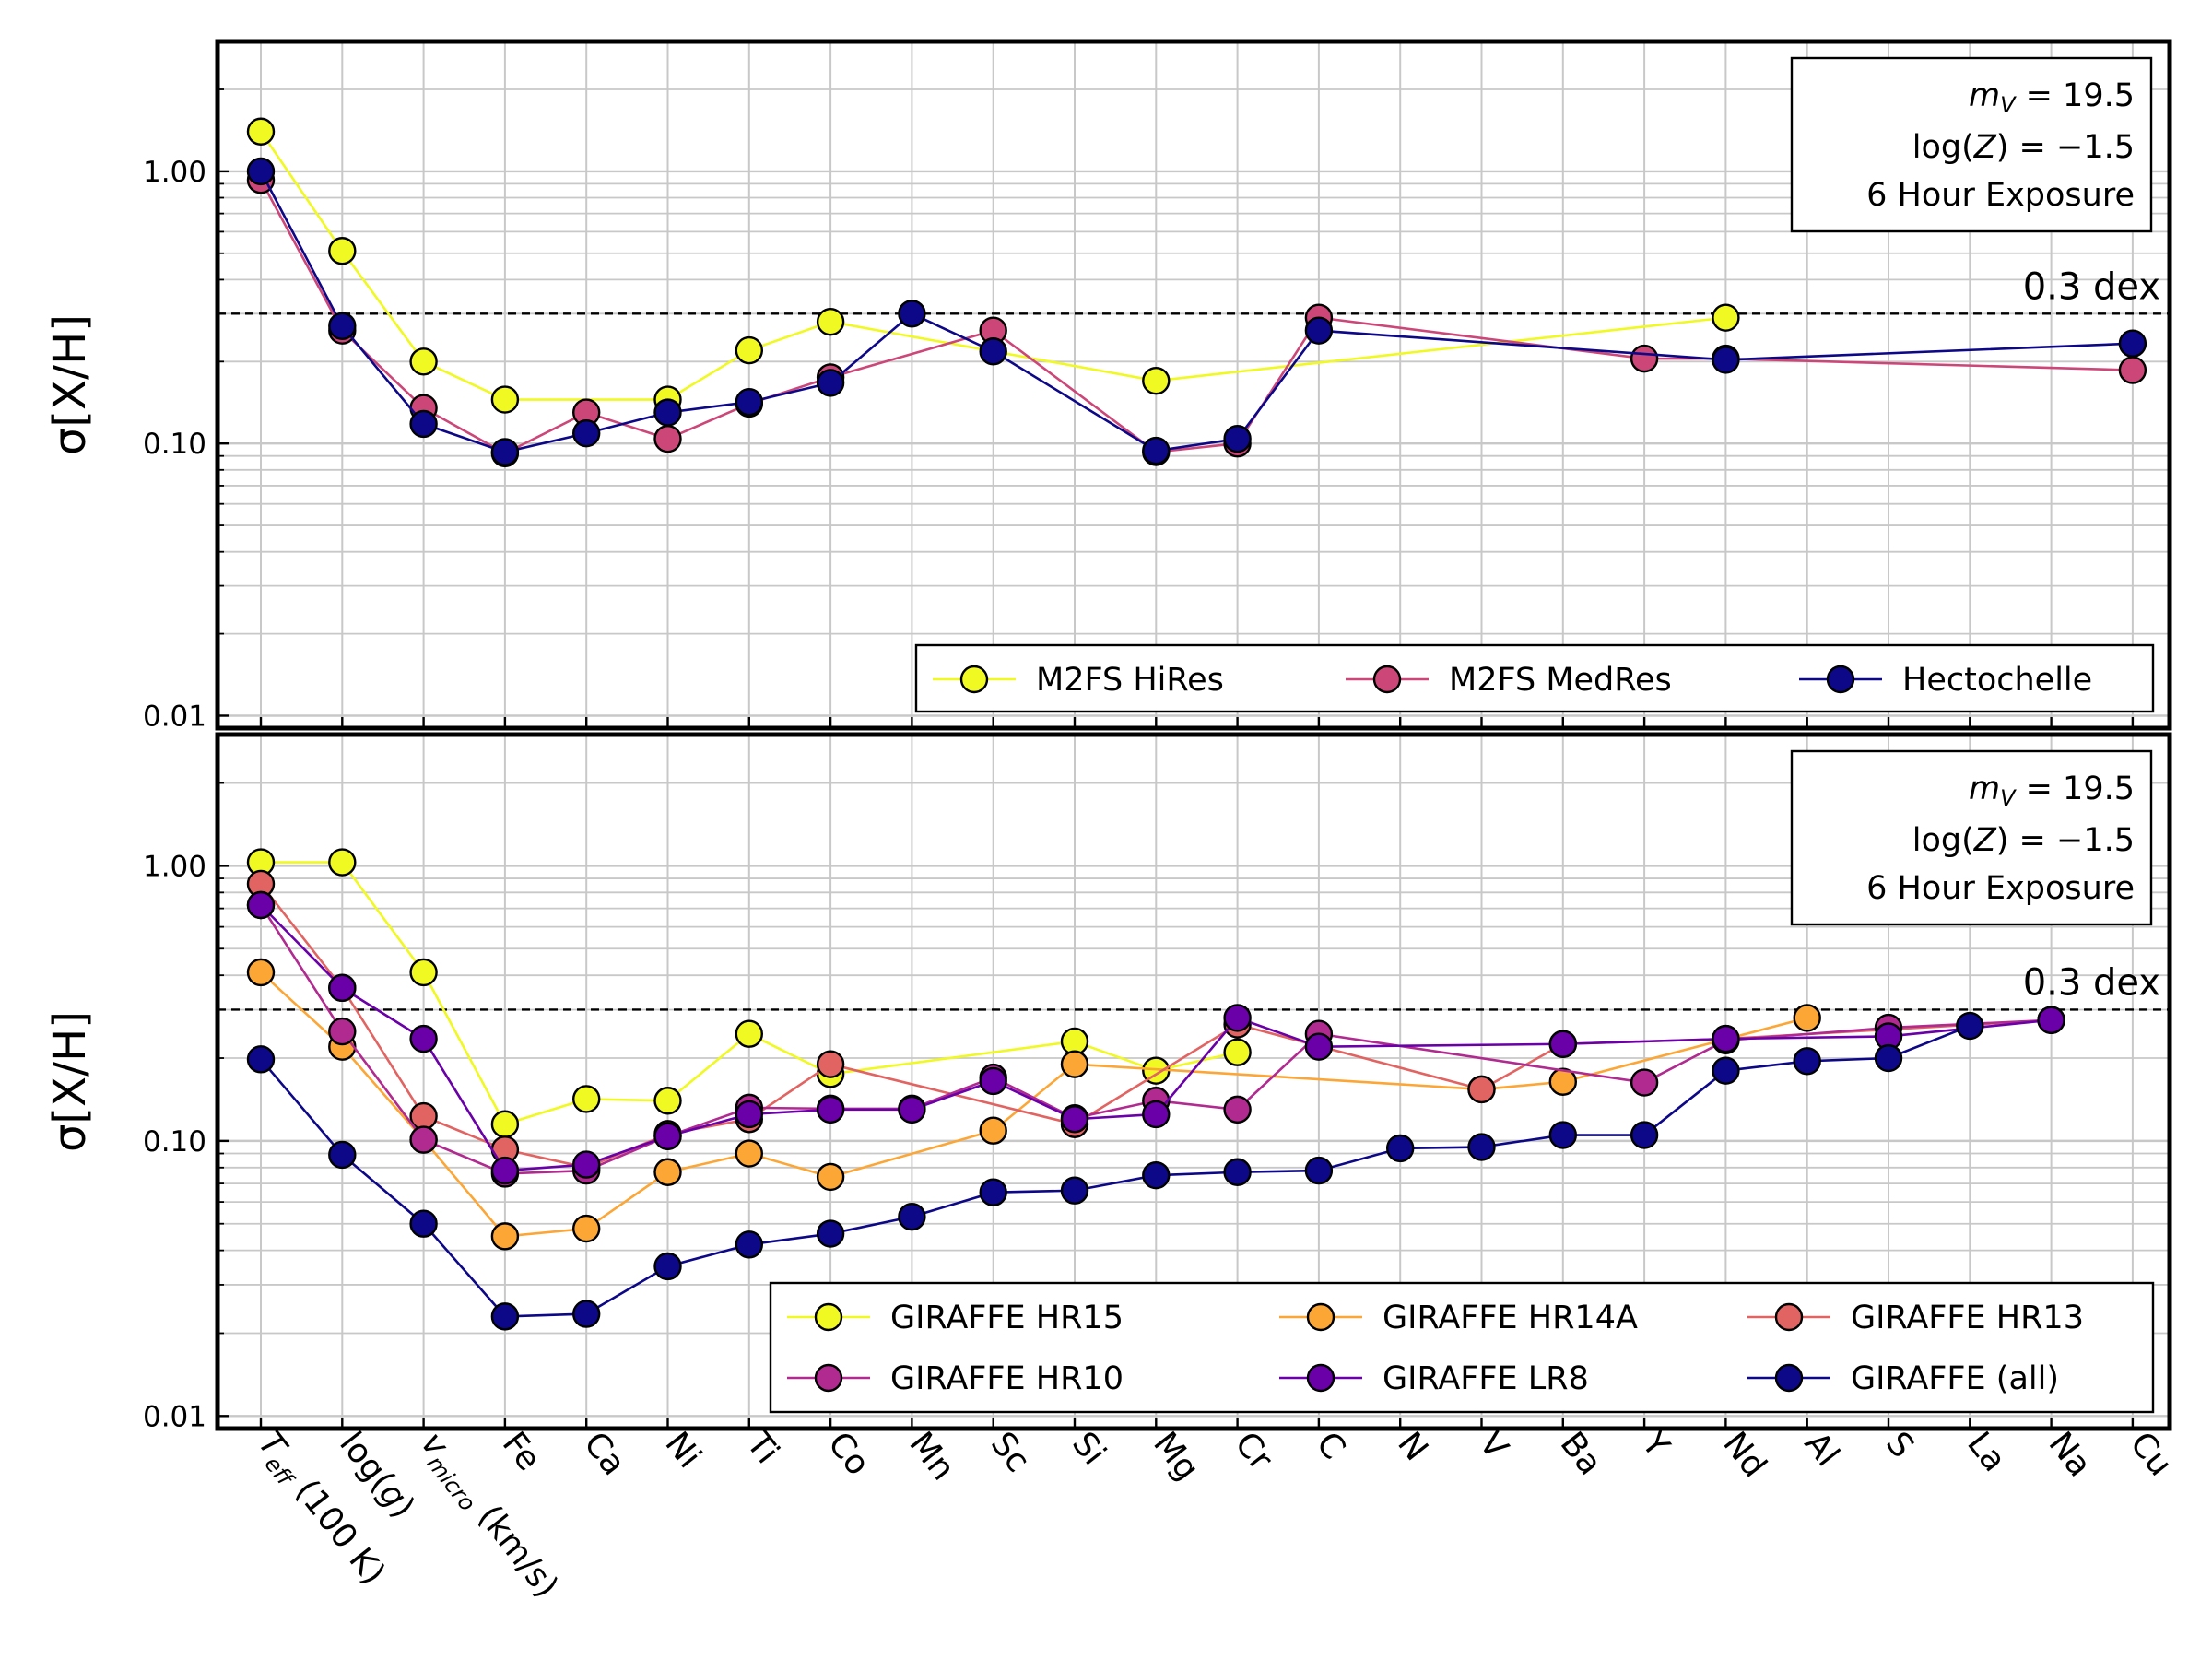 This screenshot has height=1659, width=2212. What do you see at coordinates (2070, 1454) in the screenshot?
I see `x-tick-label: Na` at bounding box center [2070, 1454].